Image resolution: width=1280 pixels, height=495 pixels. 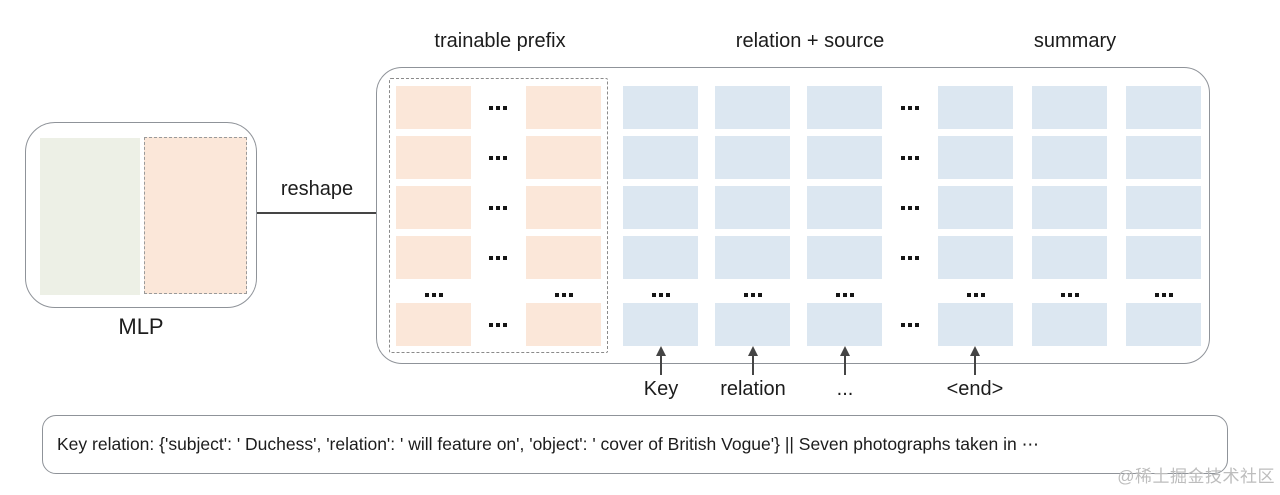 I want to click on token-label-end: <end>, so click(x=975, y=389).